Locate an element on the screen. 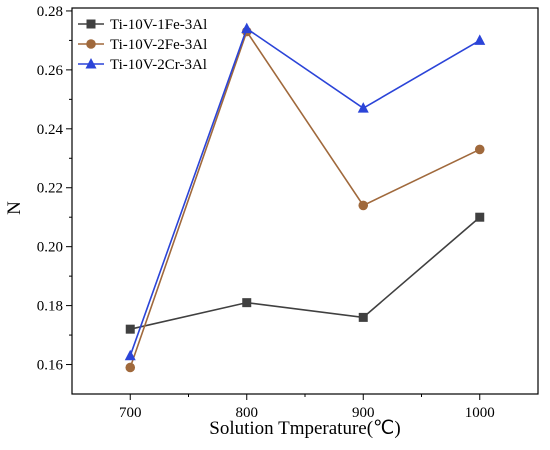 The image size is (550, 450). x-tick-label: 700 is located at coordinates (130, 413).